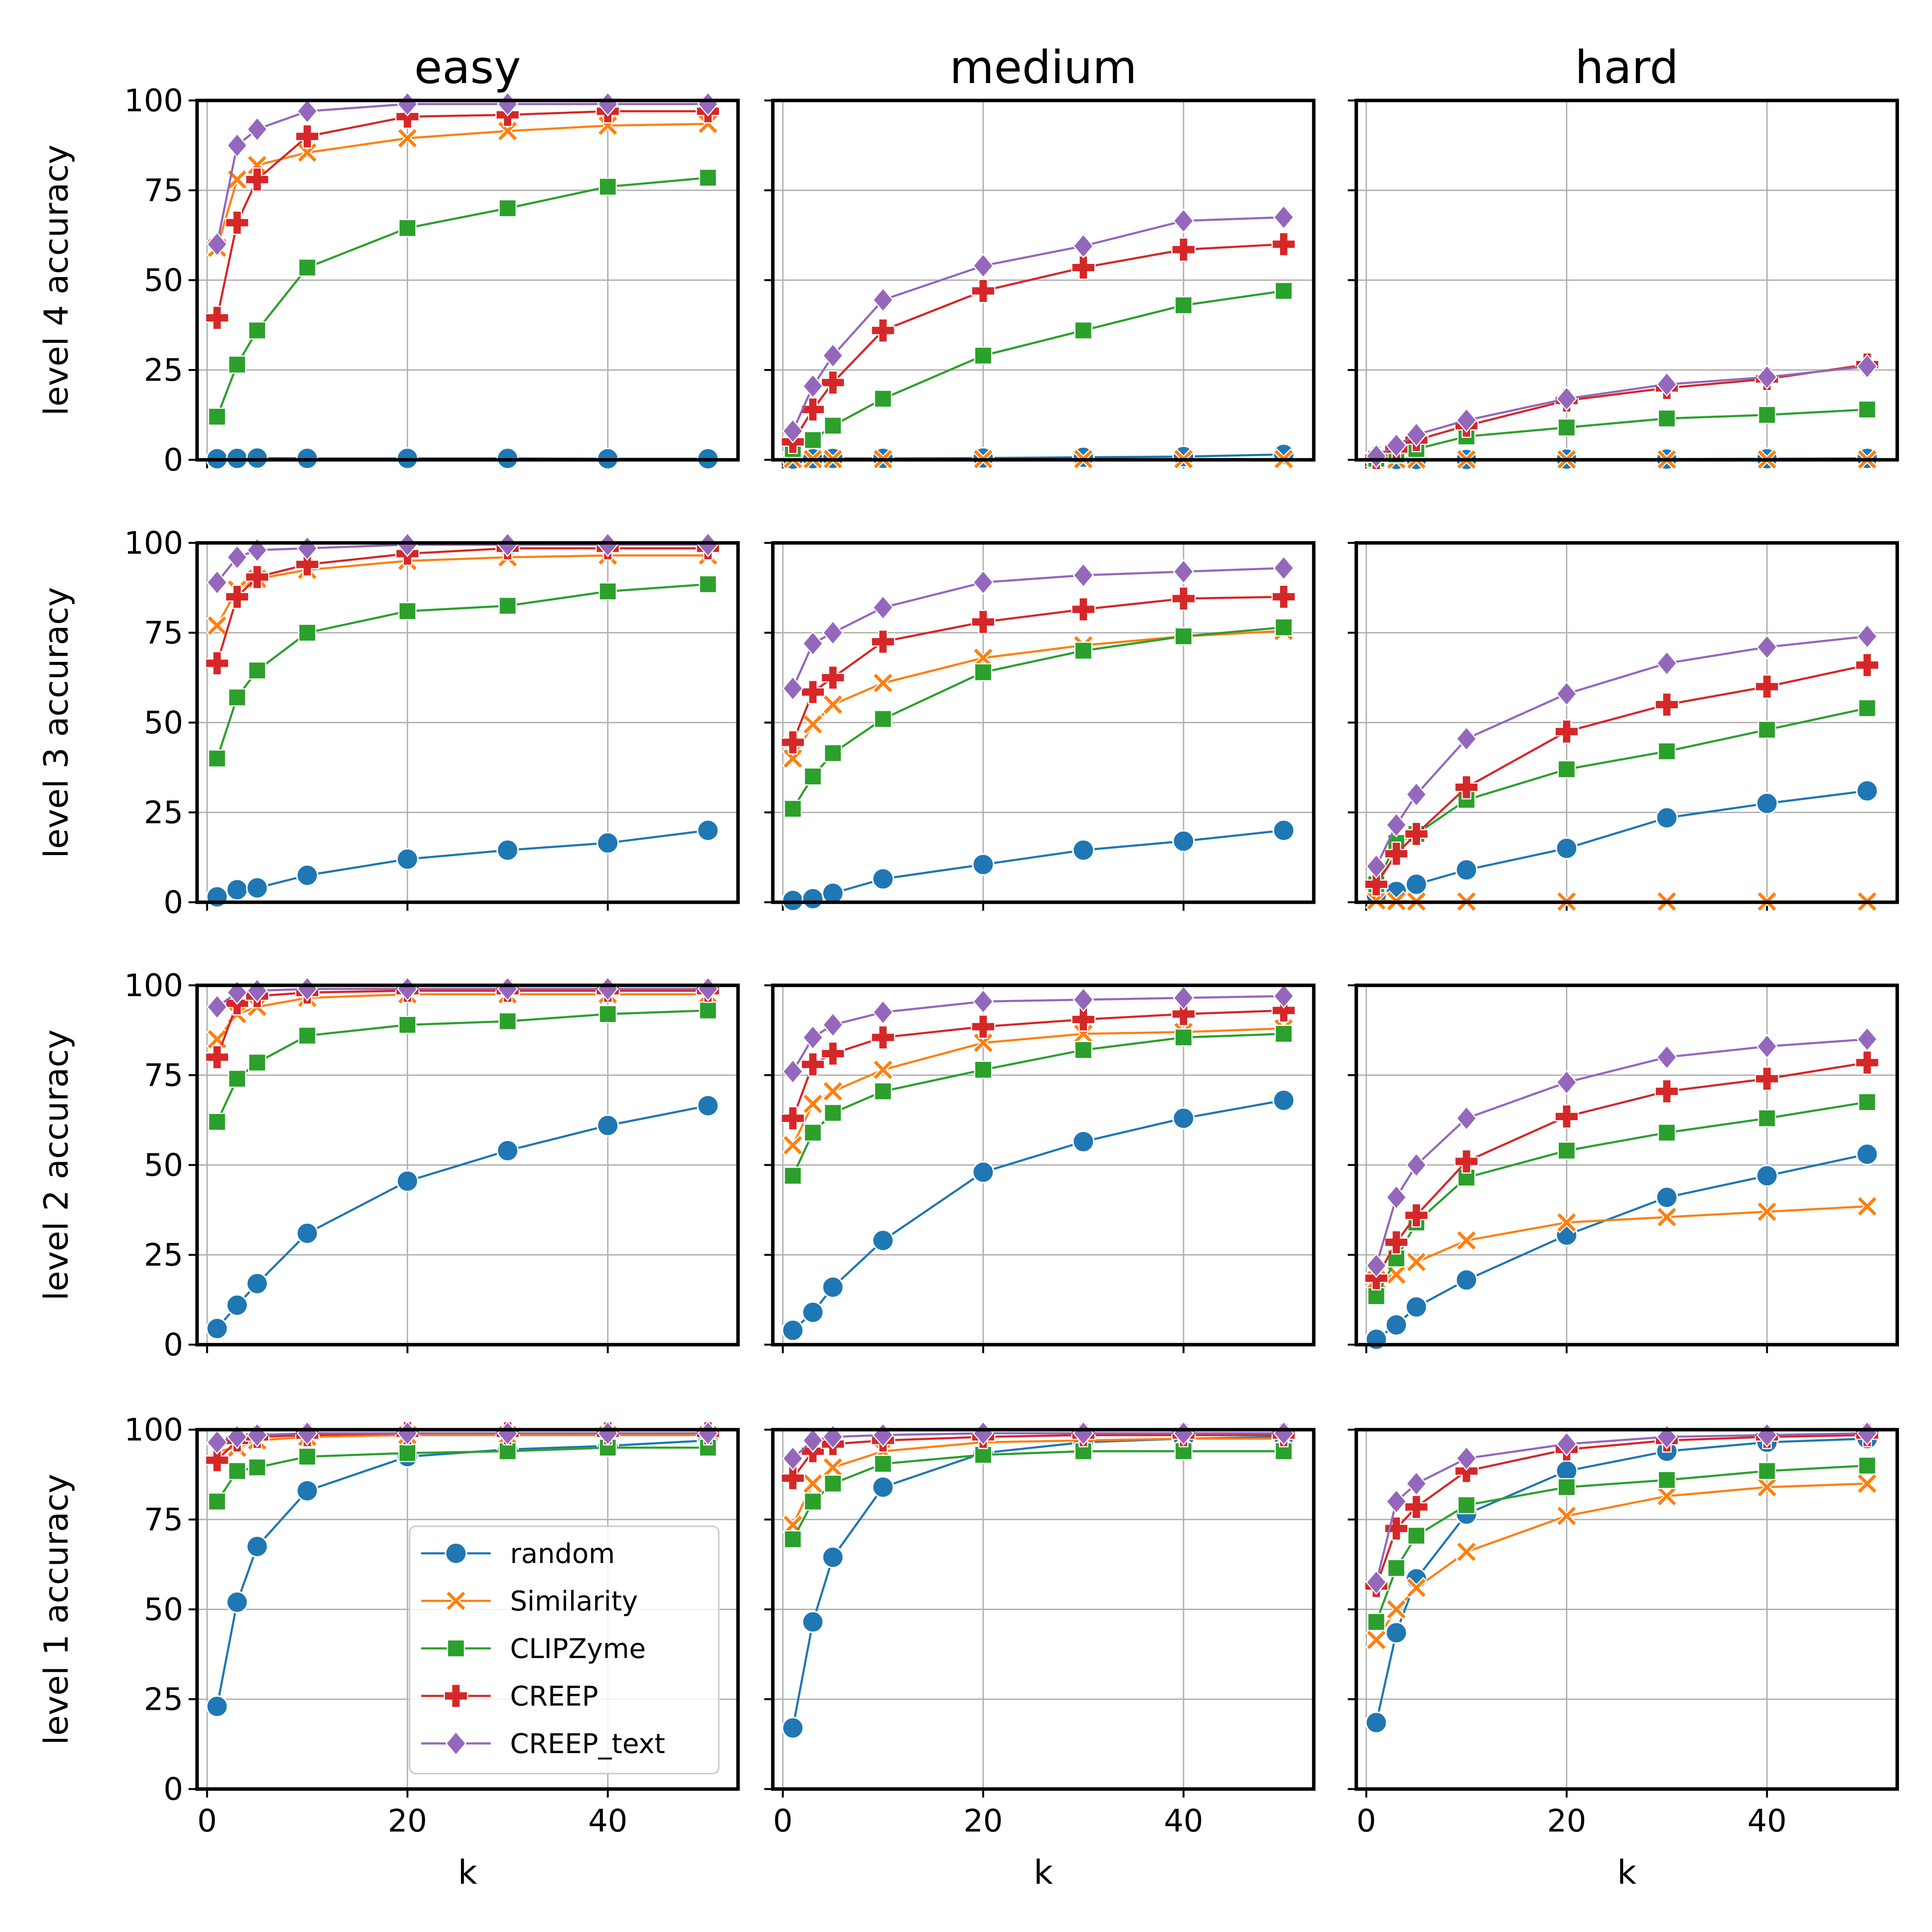  Describe the element at coordinates (462, 1065) in the screenshot. I see `panel-r2-c0-line-CLIPZyme` at that location.